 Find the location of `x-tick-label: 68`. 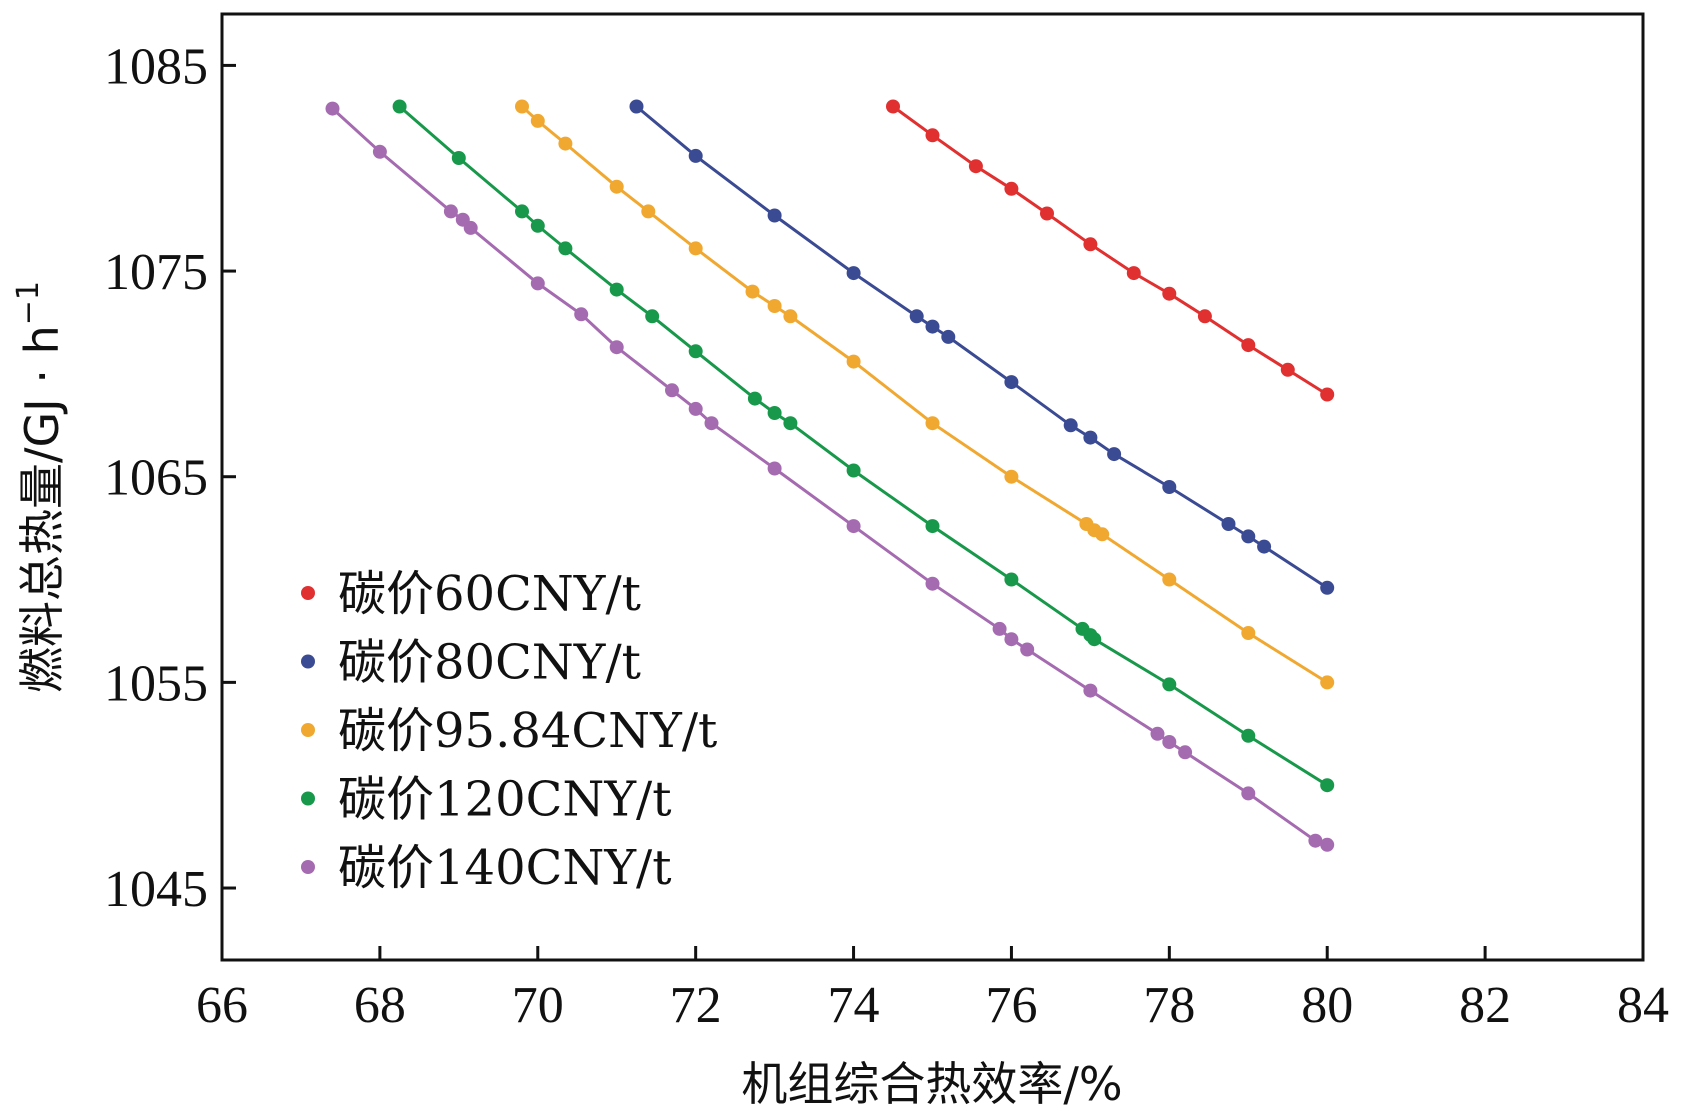

x-tick-label: 68 is located at coordinates (380, 1005).